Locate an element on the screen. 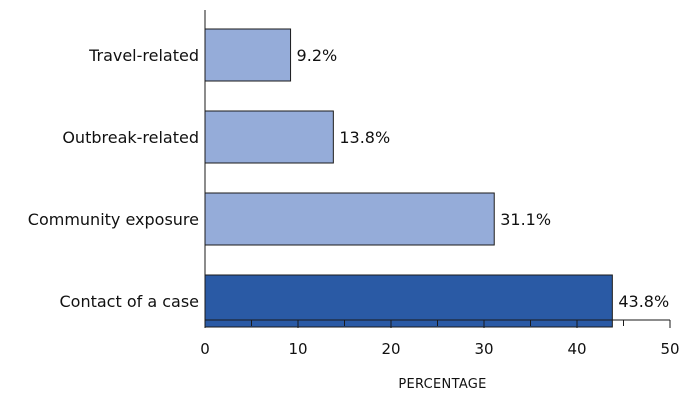 The width and height of the screenshot is (698, 393). category-label-contact-of-a-case: Contact of a case is located at coordinates (129, 301).